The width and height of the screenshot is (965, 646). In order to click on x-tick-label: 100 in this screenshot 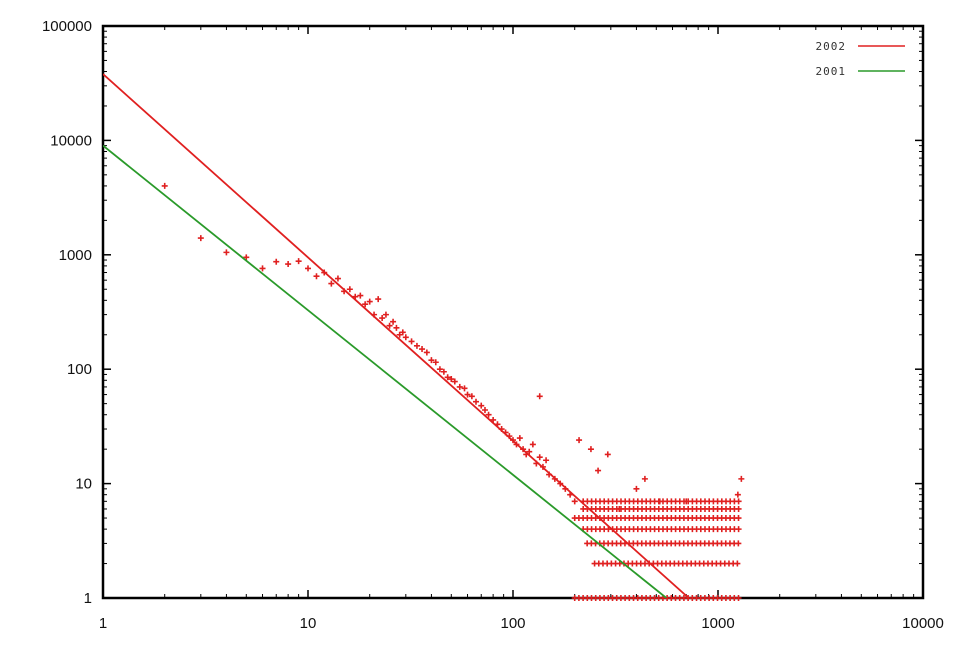, I will do `click(512, 623)`.